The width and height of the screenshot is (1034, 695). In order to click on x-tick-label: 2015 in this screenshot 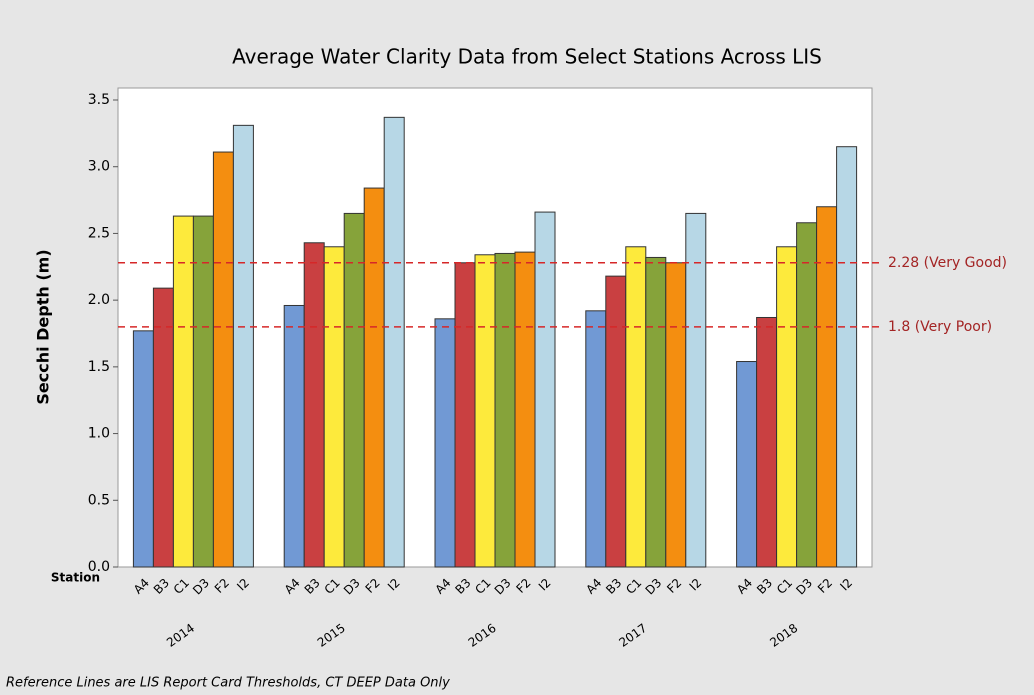, I will do `click(331, 635)`.